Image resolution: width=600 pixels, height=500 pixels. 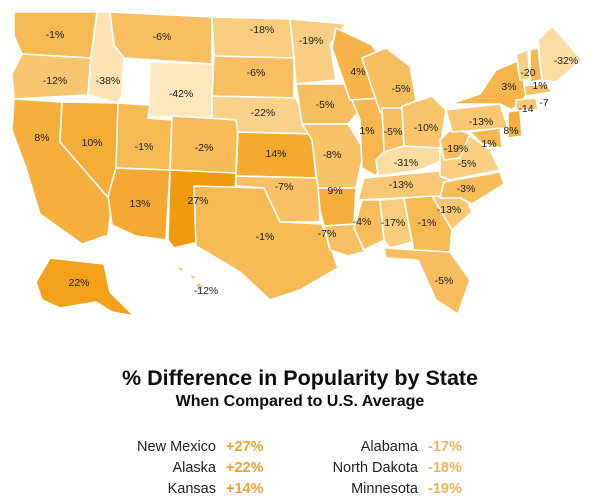 What do you see at coordinates (181, 94) in the screenshot?
I see `state-value-label: -42%` at bounding box center [181, 94].